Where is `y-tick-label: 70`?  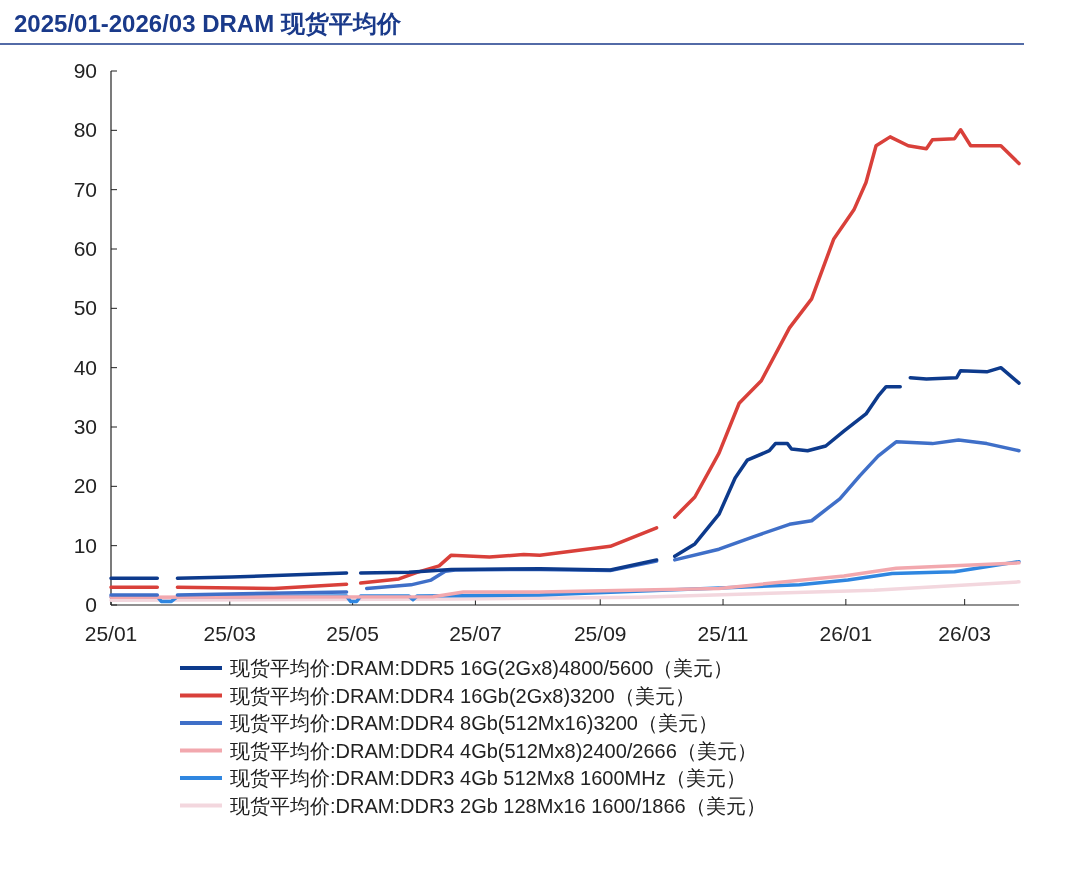 y-tick-label: 70 is located at coordinates (85, 189).